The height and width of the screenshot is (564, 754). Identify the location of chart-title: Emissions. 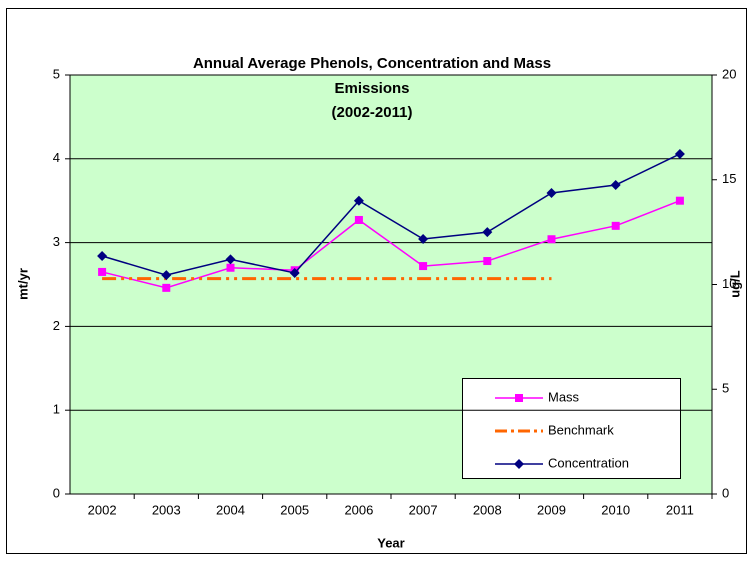
(371, 88).